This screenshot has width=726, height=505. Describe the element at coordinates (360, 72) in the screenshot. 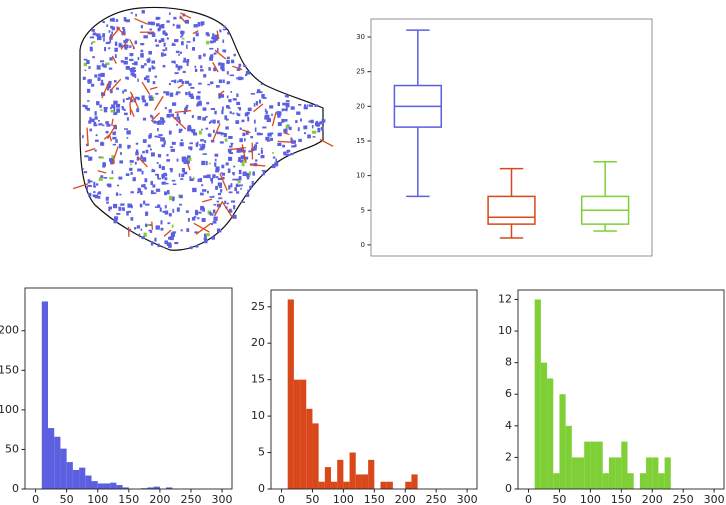

I see `y-tick-label: 25` at that location.